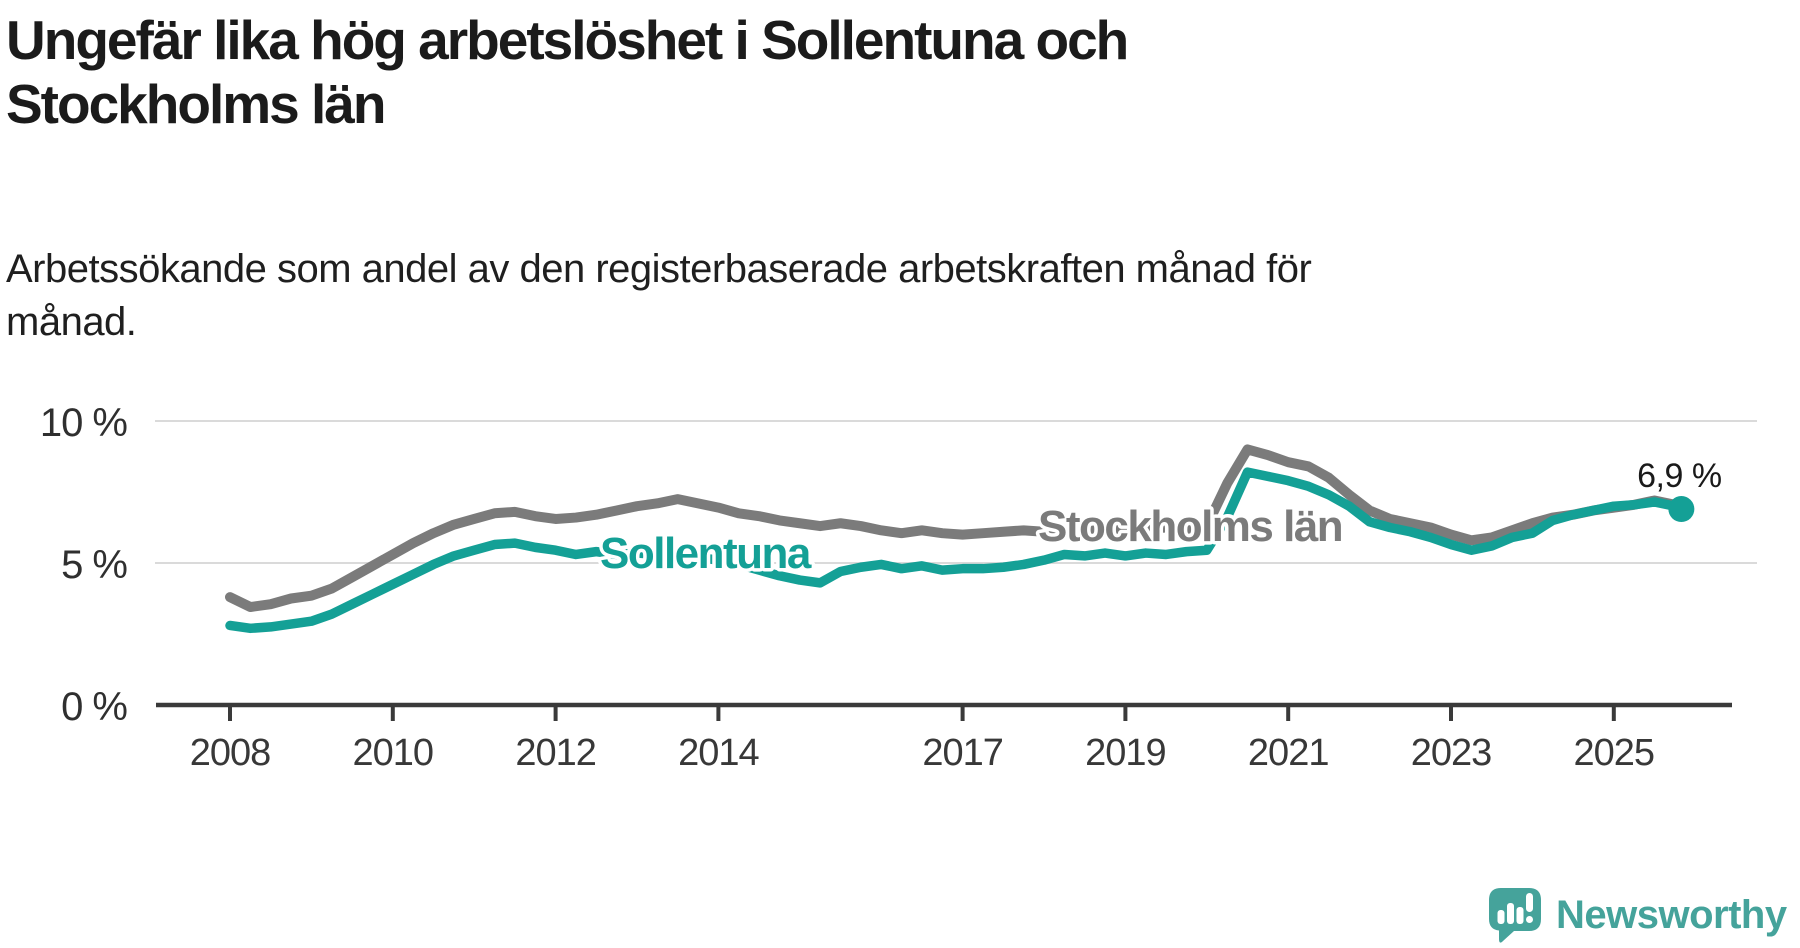 This screenshot has width=1800, height=948. Describe the element at coordinates (1501, 917) in the screenshot. I see `bar-small` at that location.